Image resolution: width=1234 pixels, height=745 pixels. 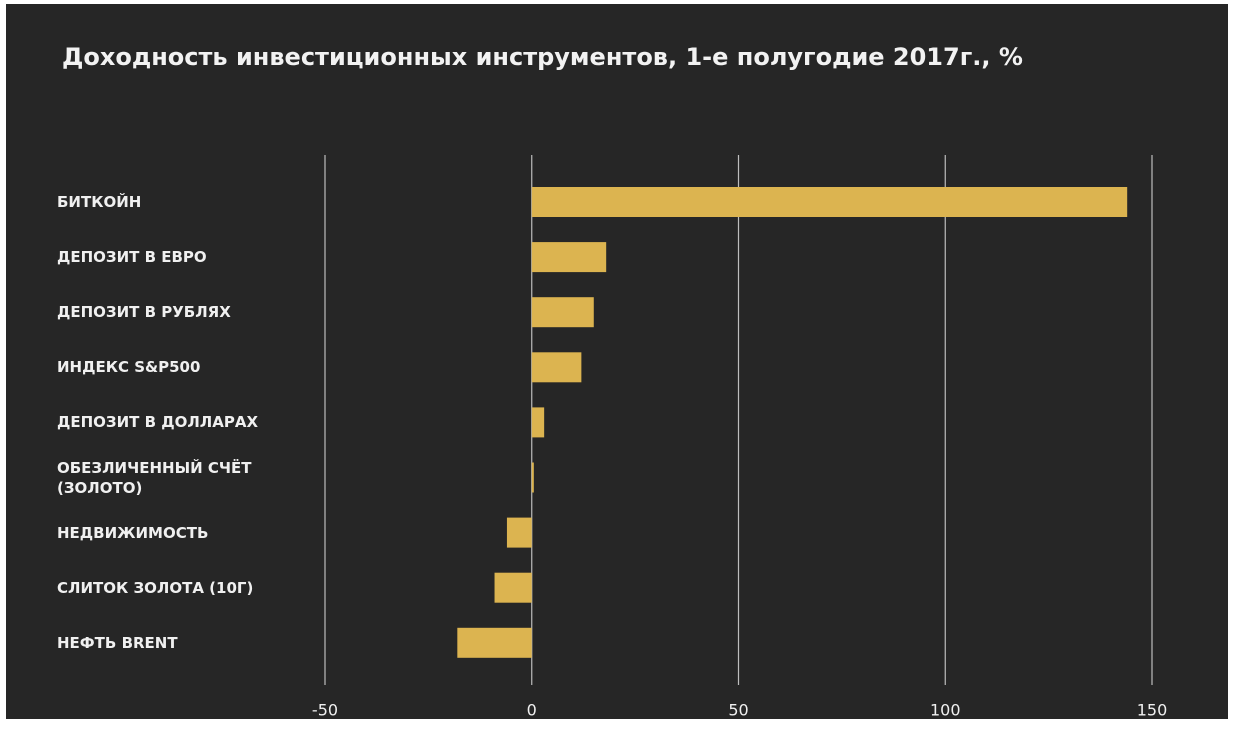 What do you see at coordinates (117, 642) in the screenshot?
I see `y-tick-label: НЕФТЬ BRENT` at bounding box center [117, 642].